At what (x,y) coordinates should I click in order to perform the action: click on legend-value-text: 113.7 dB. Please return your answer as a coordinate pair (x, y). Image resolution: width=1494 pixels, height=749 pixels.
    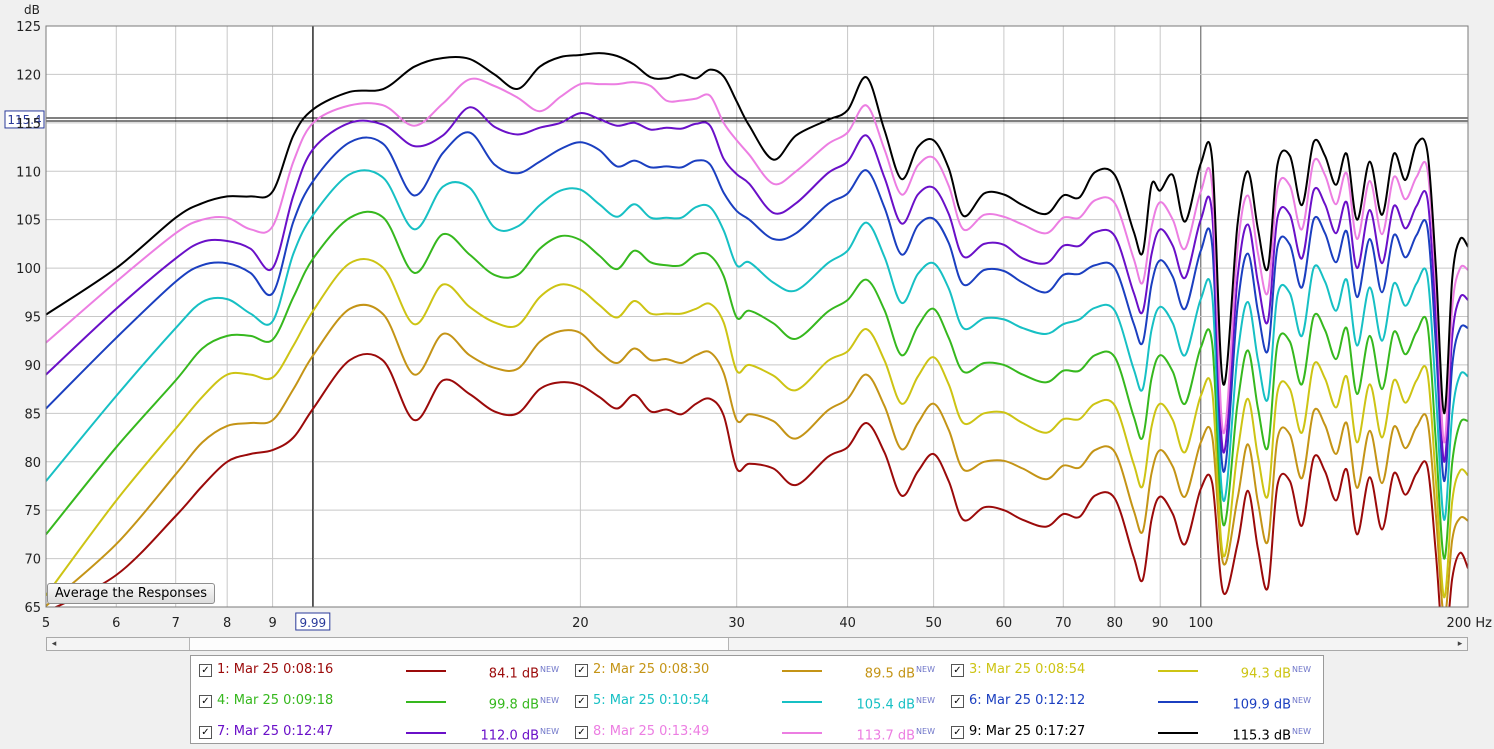
    Looking at the image, I should click on (886, 736).